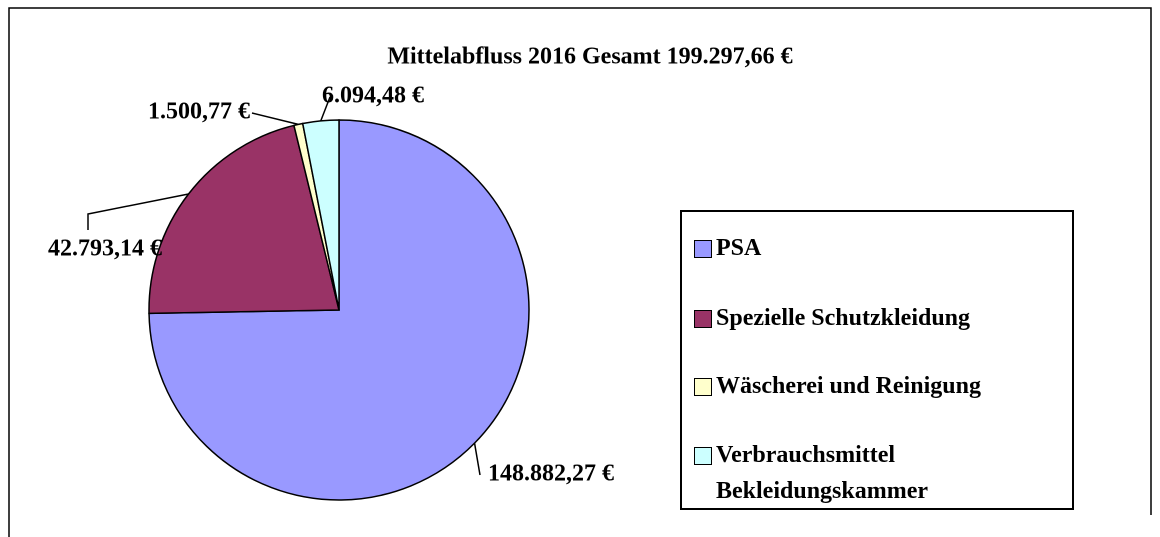  Describe the element at coordinates (199, 112) in the screenshot. I see `data-label: 1.500,77 €` at that location.